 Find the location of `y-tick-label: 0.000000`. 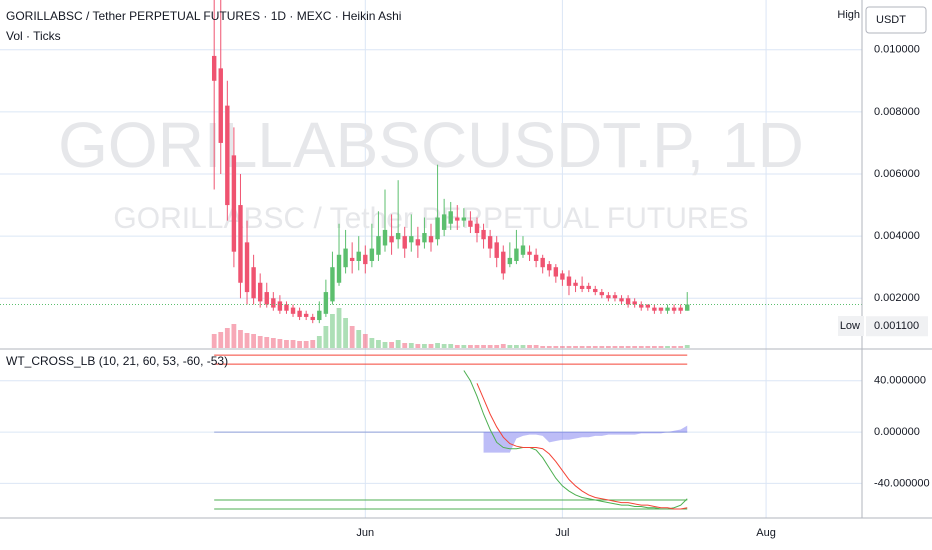

y-tick-label: 0.000000 is located at coordinates (897, 432).